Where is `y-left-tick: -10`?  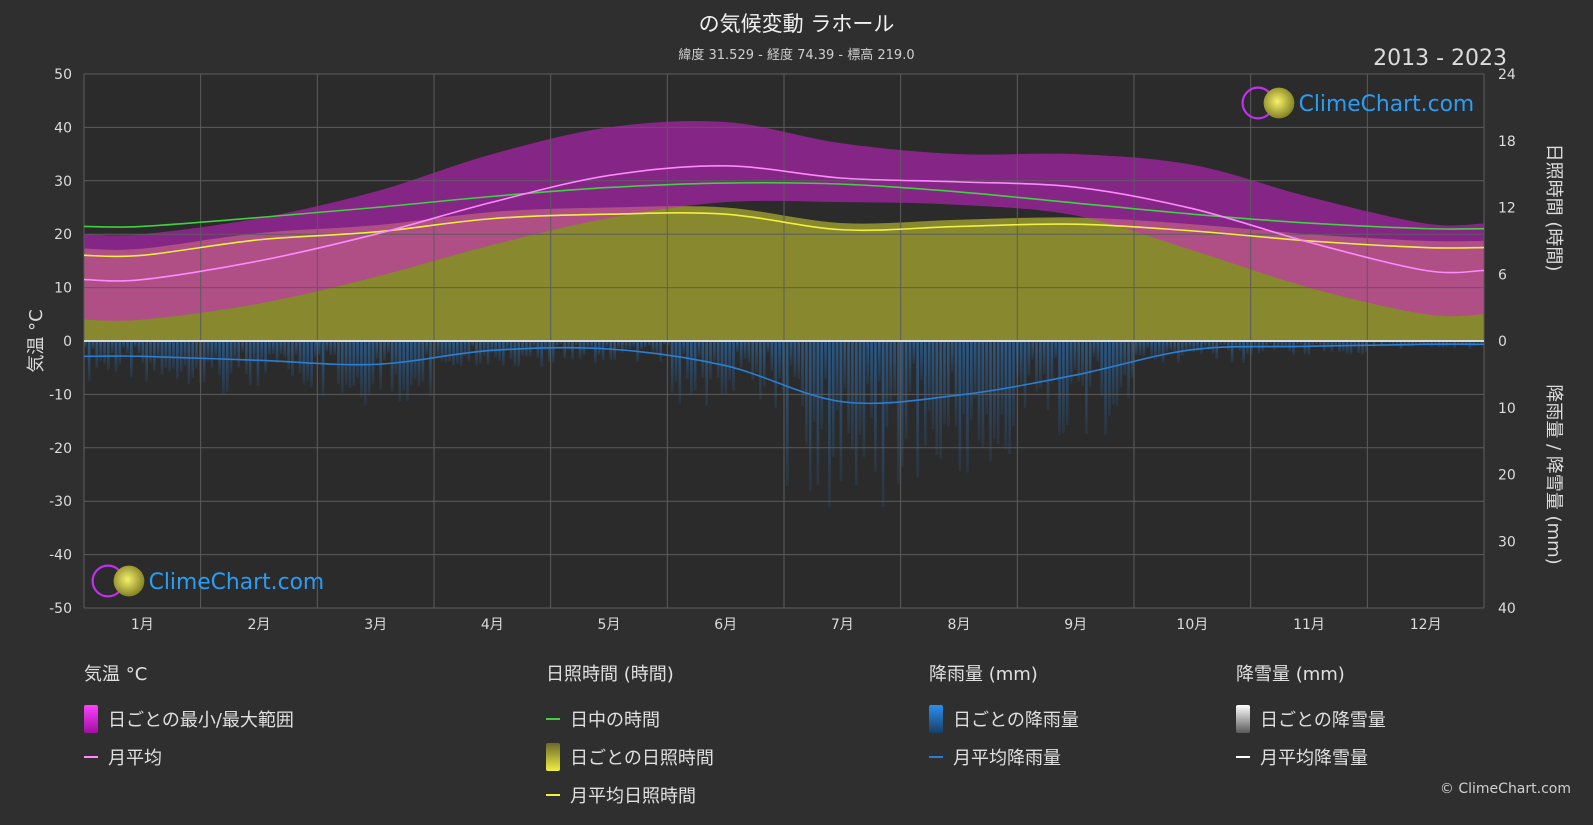
y-left-tick: -10 is located at coordinates (60, 395).